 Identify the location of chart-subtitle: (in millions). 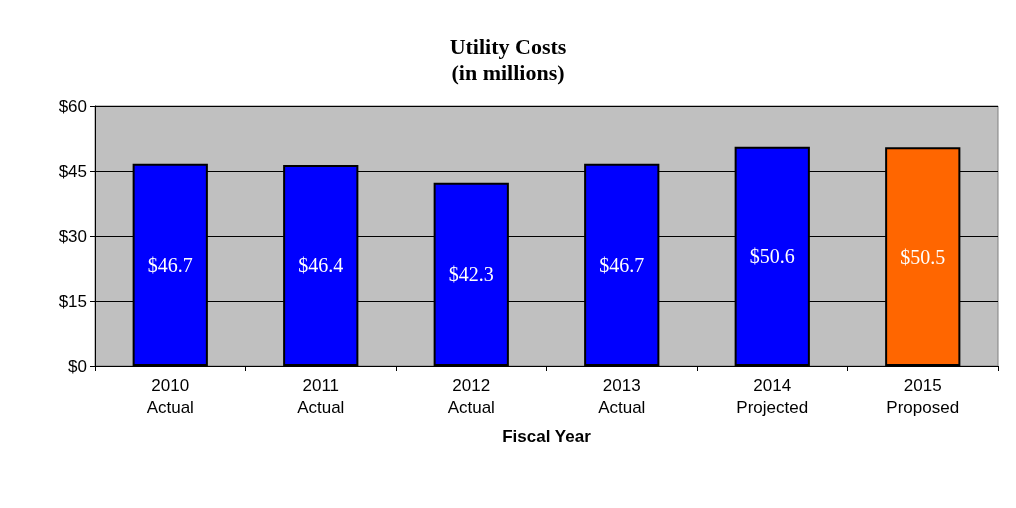
(508, 72).